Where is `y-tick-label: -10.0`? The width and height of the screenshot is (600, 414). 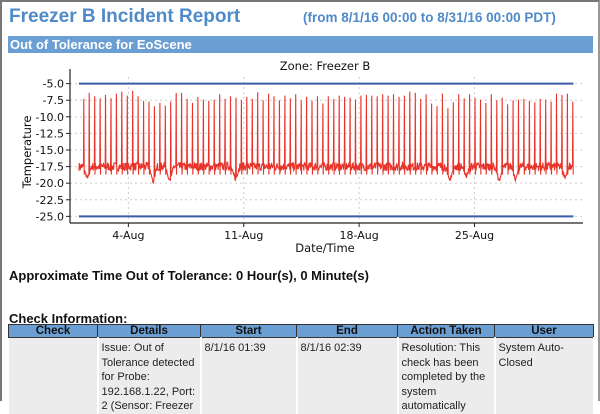 y-tick-label: -10.0 is located at coordinates (50, 117).